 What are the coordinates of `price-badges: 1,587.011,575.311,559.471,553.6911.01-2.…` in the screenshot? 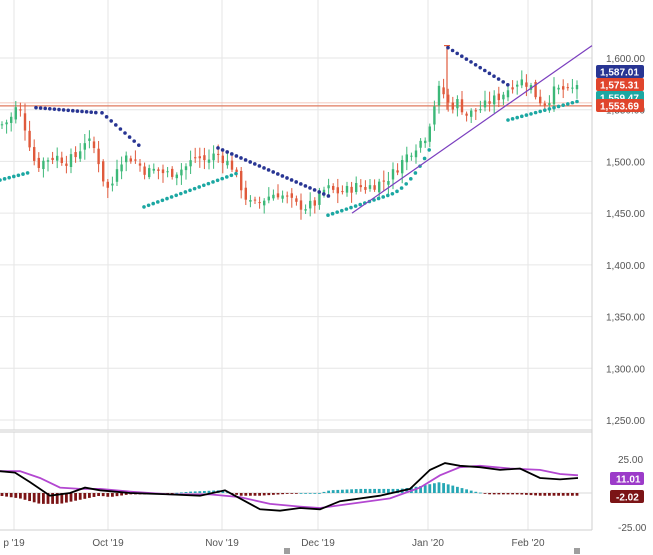 It's located at (620, 284).